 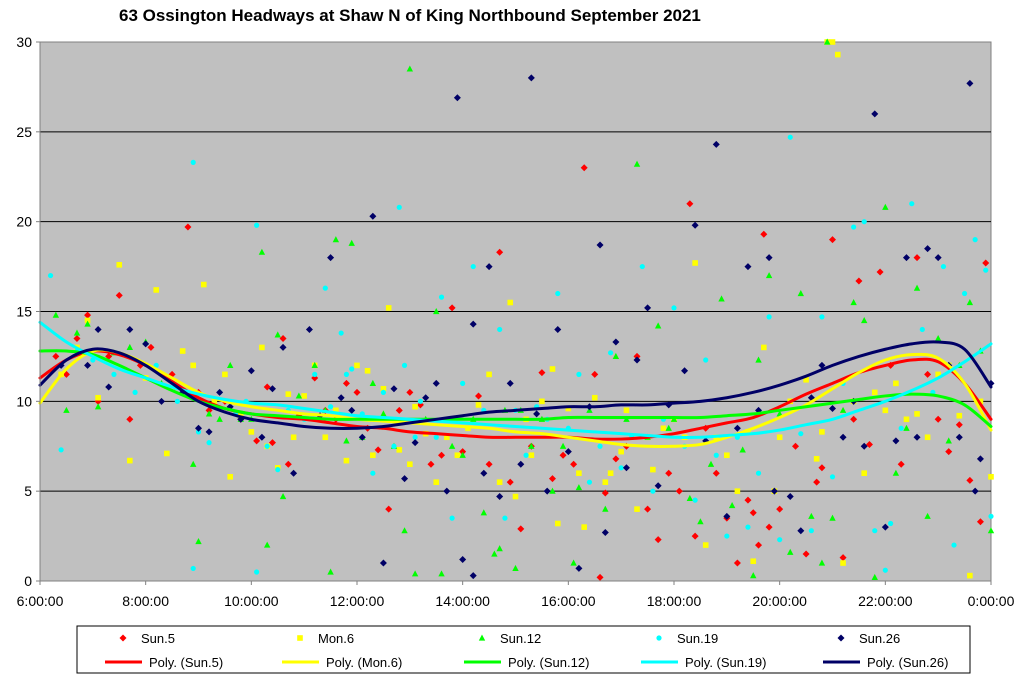 I want to click on legend-label-poly-sun-5: Poly. (Sun.5), so click(x=186, y=662).